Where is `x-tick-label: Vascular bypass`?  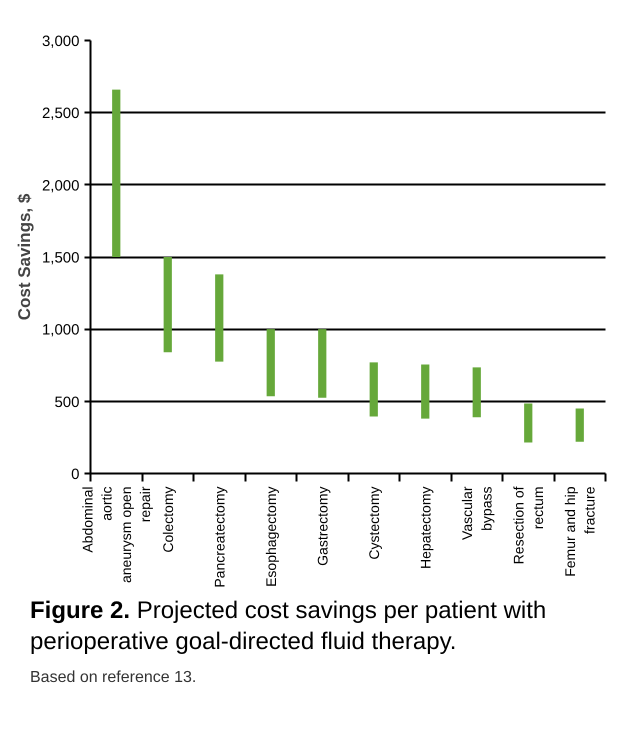 x-tick-label: Vascular bypass is located at coordinates (476, 513).